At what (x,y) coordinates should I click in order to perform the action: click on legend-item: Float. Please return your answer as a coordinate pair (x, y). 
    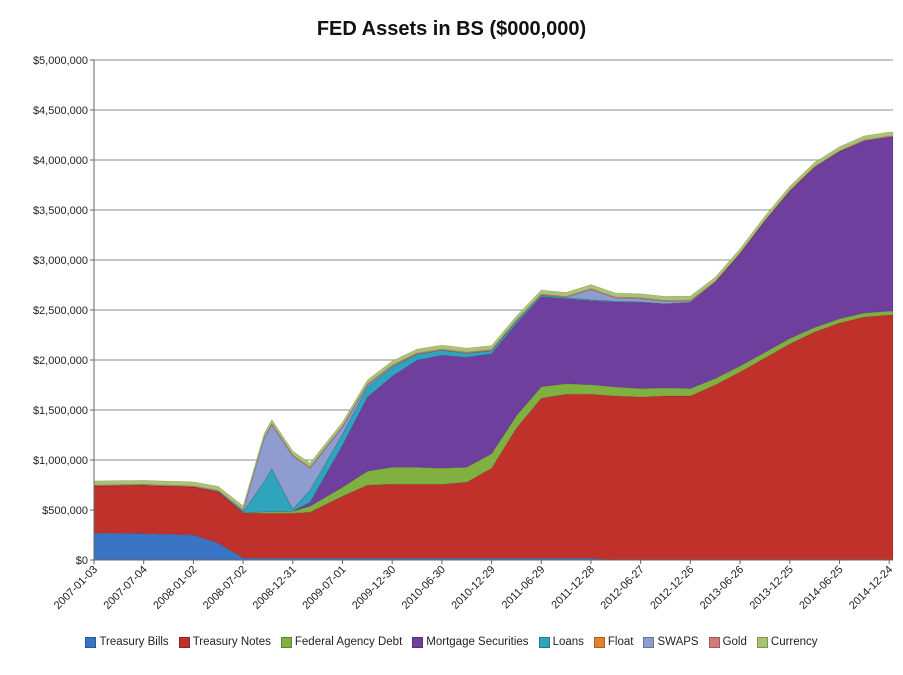
    Looking at the image, I should click on (613, 642).